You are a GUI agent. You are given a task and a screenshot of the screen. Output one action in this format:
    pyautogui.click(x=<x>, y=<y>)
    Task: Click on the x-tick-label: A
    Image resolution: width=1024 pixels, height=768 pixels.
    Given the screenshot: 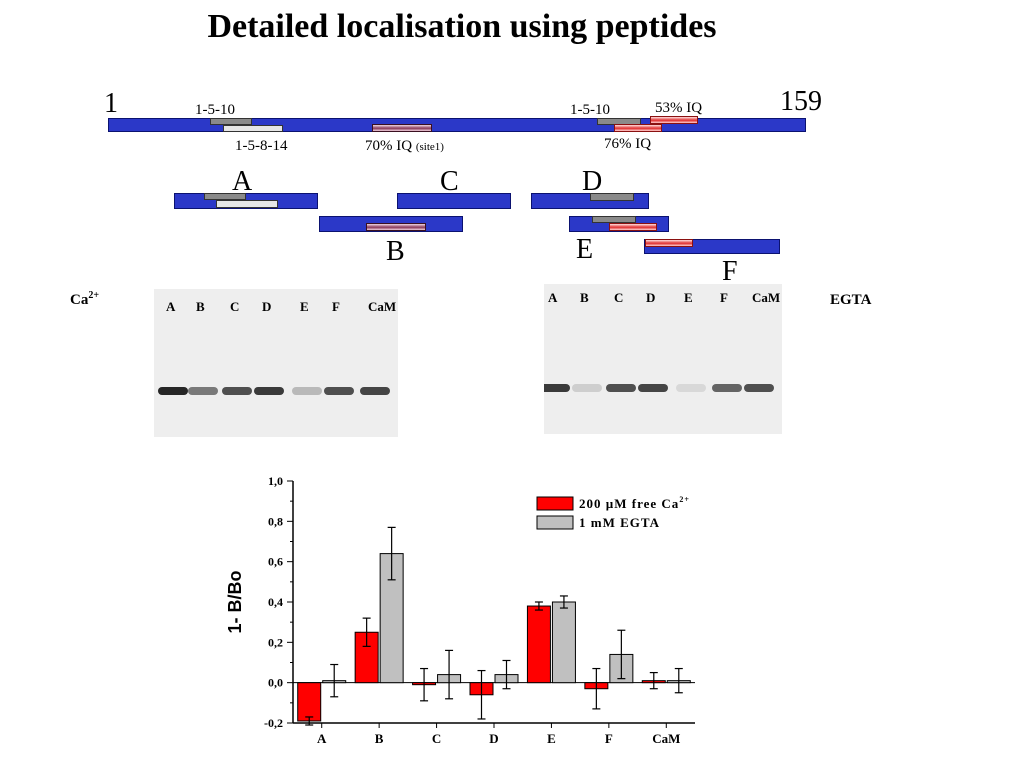 What is the action you would take?
    pyautogui.click(x=322, y=738)
    